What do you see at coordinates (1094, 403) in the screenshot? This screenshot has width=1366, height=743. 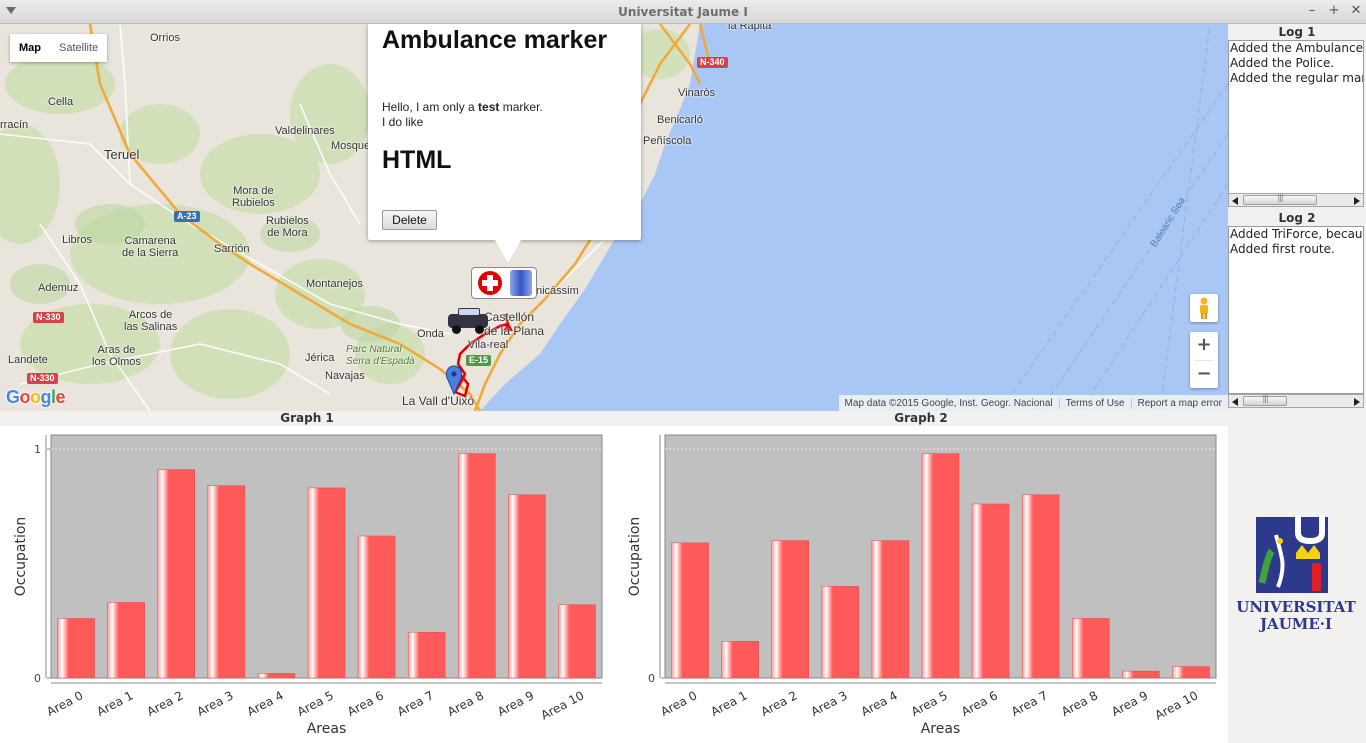 I see `terms-of-use-link: Terms of Use` at bounding box center [1094, 403].